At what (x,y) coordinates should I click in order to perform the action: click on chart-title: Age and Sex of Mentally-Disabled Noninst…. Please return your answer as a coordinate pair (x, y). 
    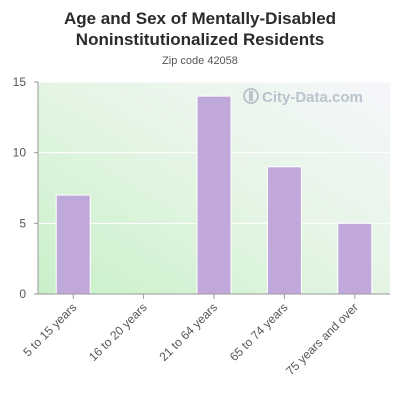
    Looking at the image, I should click on (200, 29).